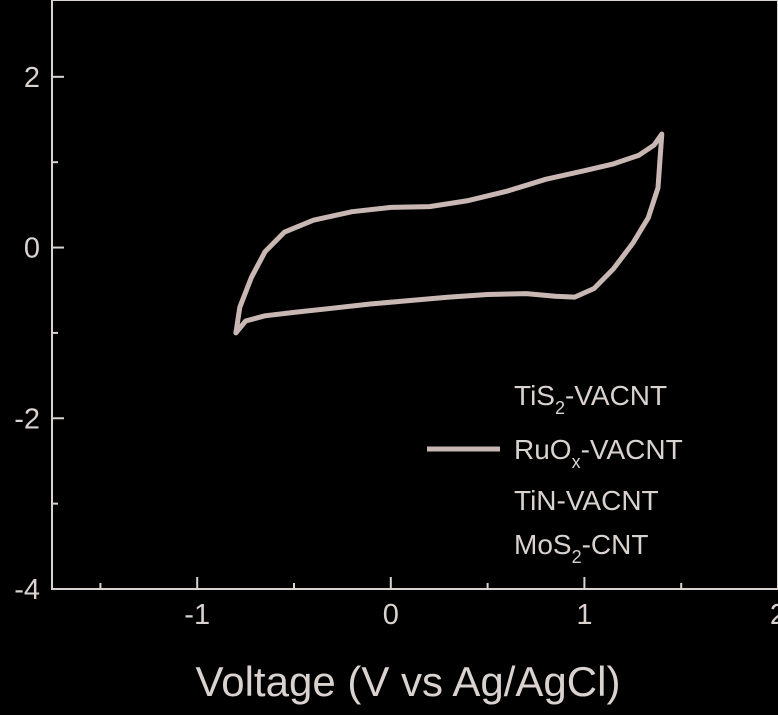 The height and width of the screenshot is (715, 778). Describe the element at coordinates (576, 462) in the screenshot. I see `legend-entry-subscript: x` at that location.